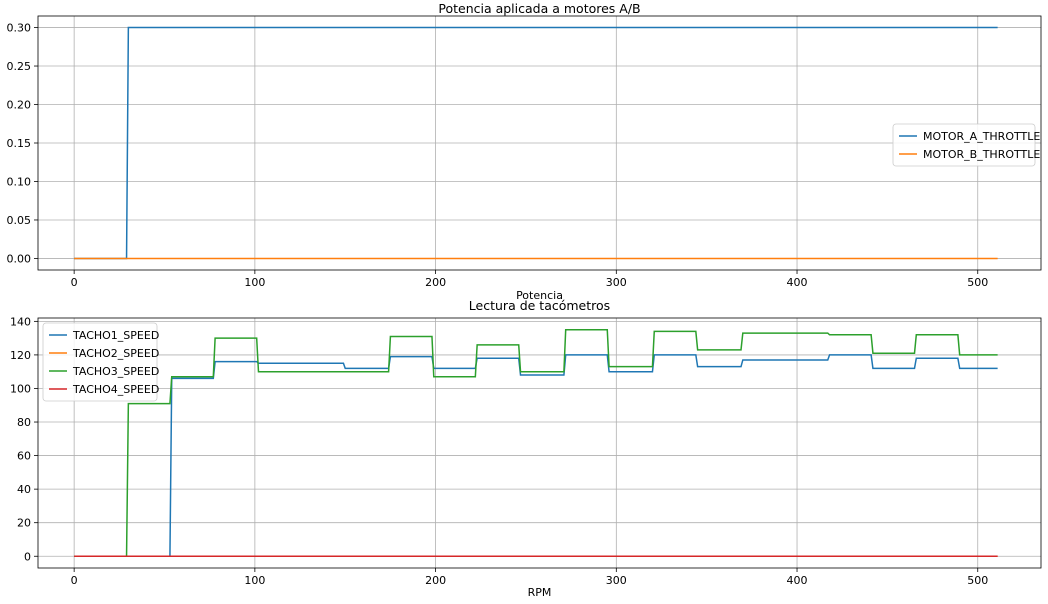  I want to click on y-tick-label: 60, so click(24, 456).